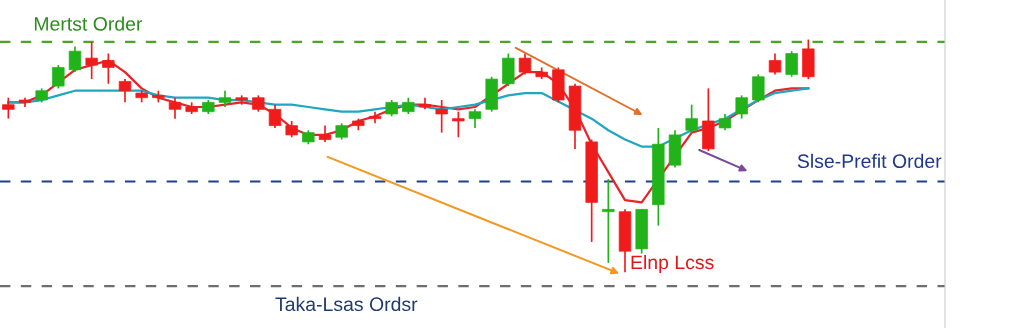 This screenshot has height=328, width=1024. What do you see at coordinates (869, 161) in the screenshot?
I see `ref-line-label: Slse-Prefit Order` at bounding box center [869, 161].